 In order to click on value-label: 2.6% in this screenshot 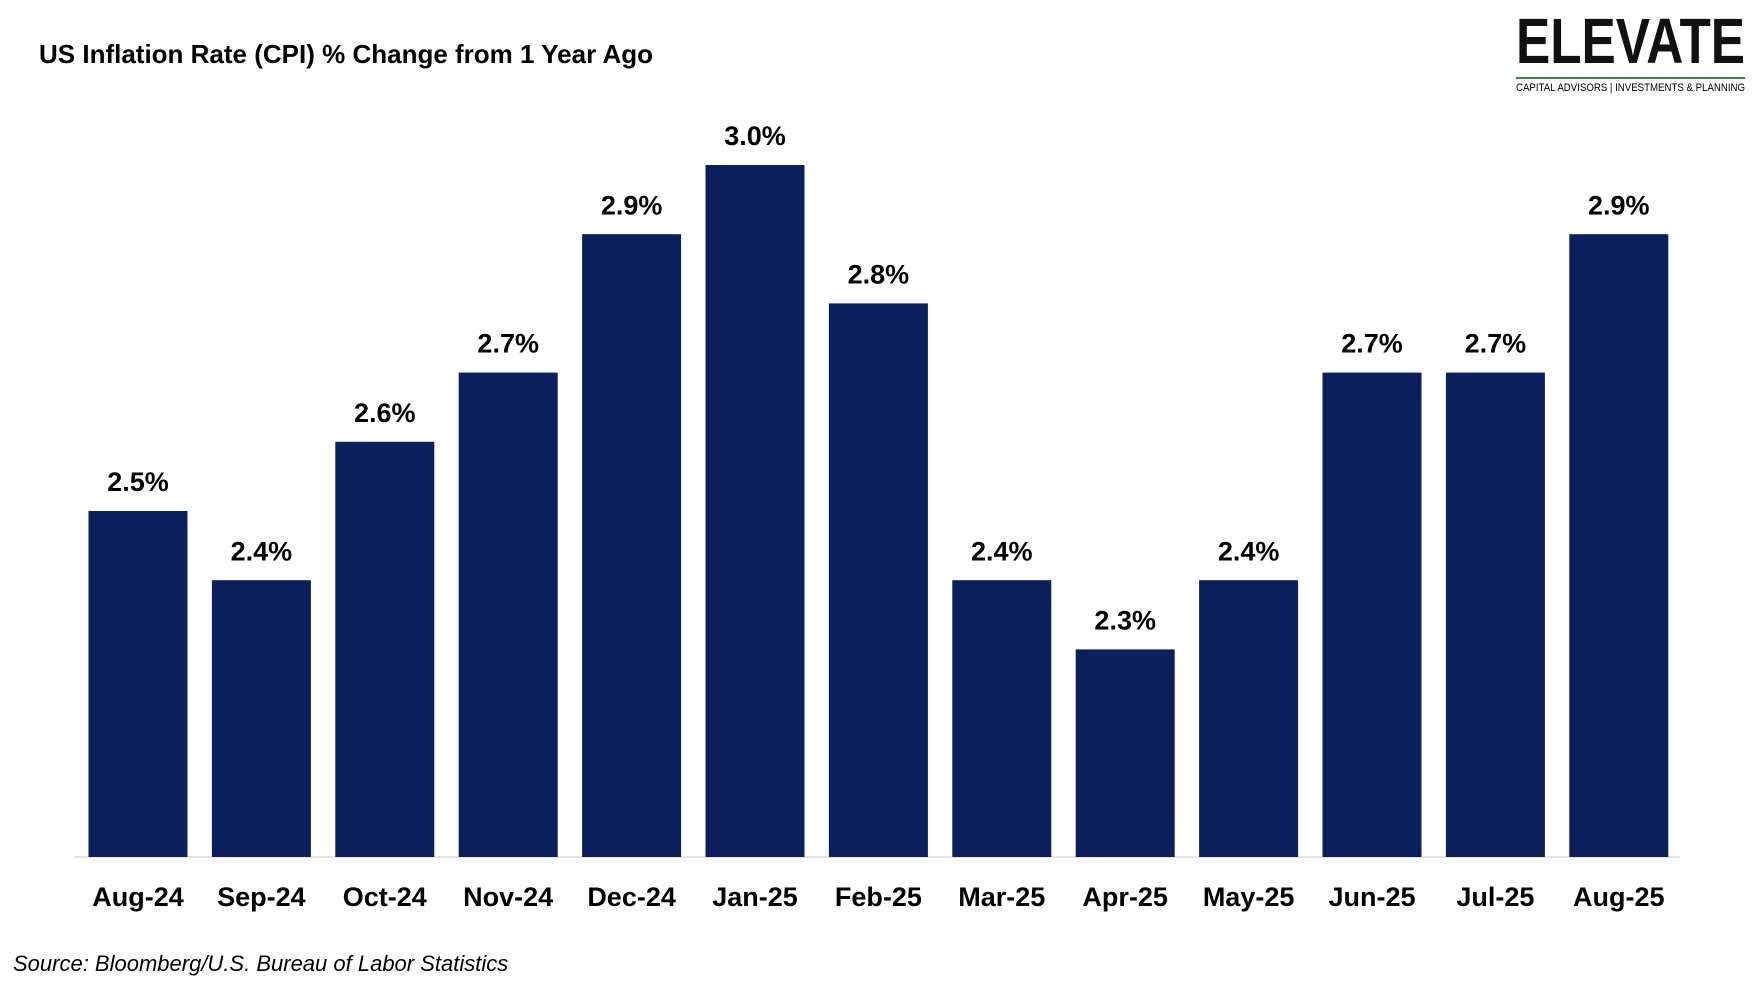, I will do `click(385, 413)`.